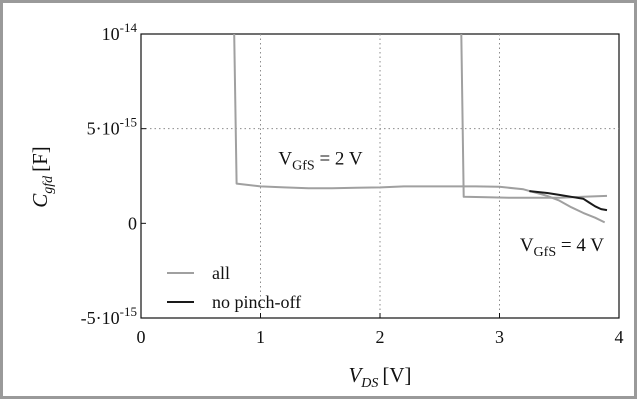  What do you see at coordinates (355, 375) in the screenshot?
I see `x-axis-title-main: V` at bounding box center [355, 375].